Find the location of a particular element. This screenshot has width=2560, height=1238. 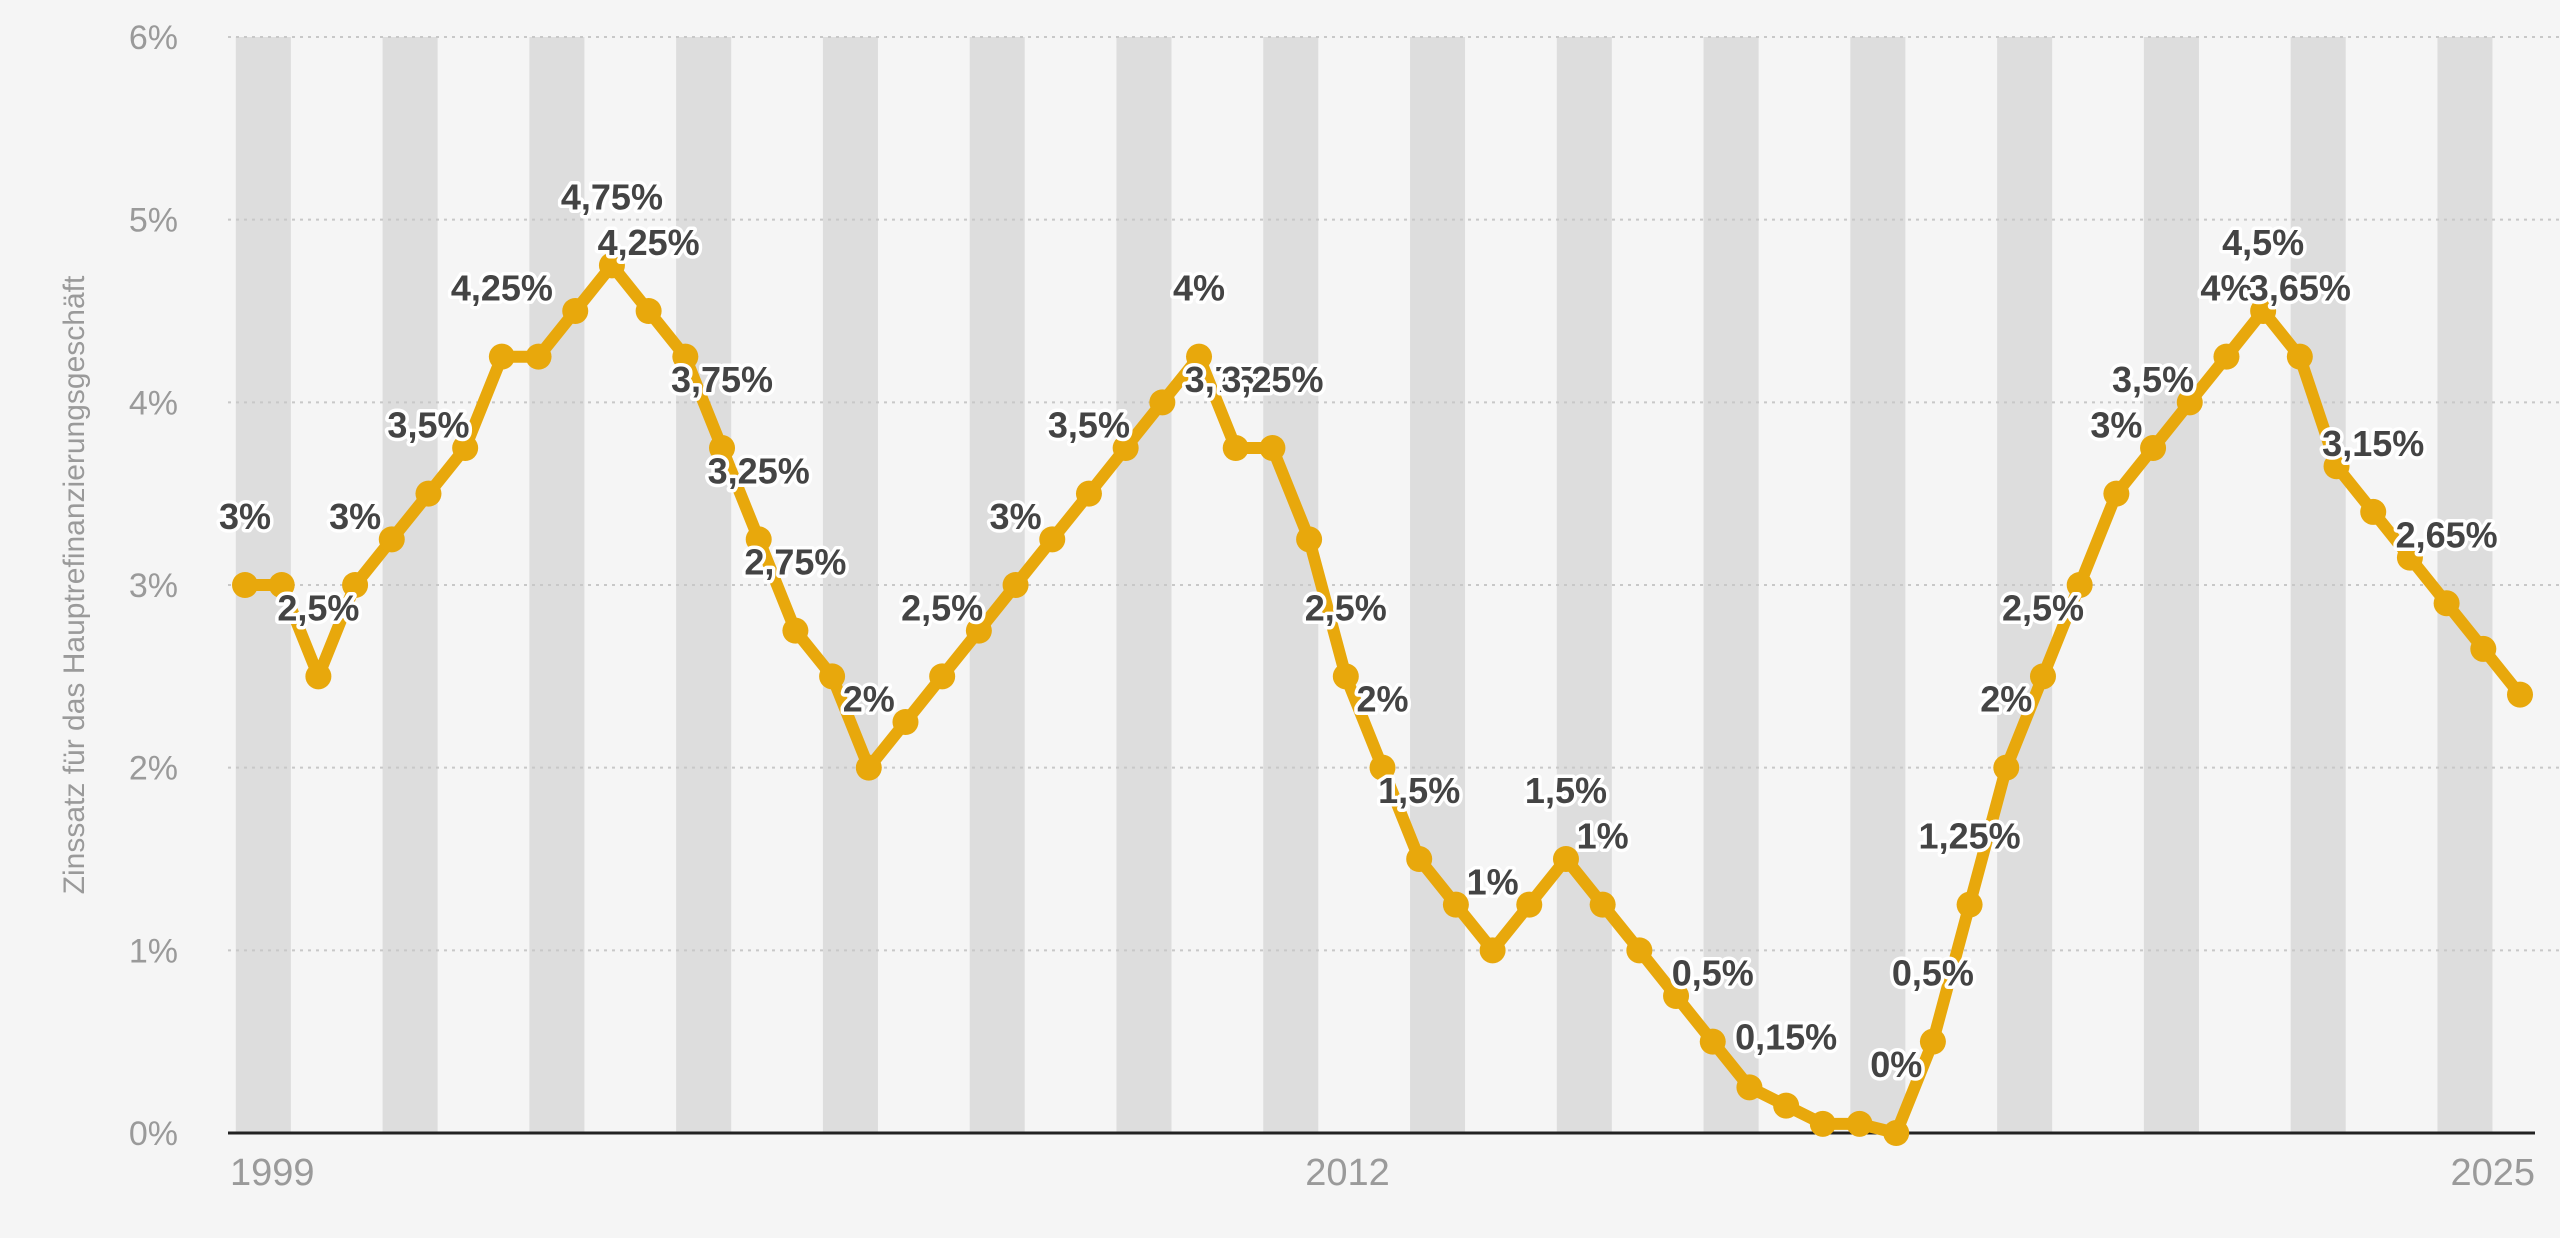

data-label: 3,15% is located at coordinates (2373, 443).